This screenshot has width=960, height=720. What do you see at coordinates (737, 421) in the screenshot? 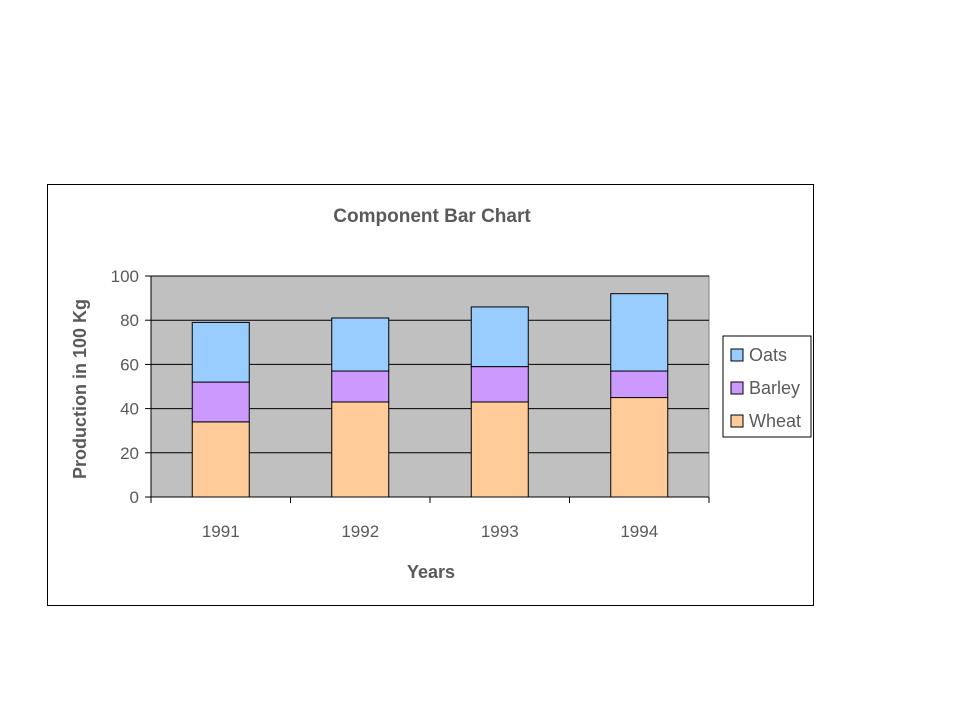
I see `legend-swatch-wheat` at bounding box center [737, 421].